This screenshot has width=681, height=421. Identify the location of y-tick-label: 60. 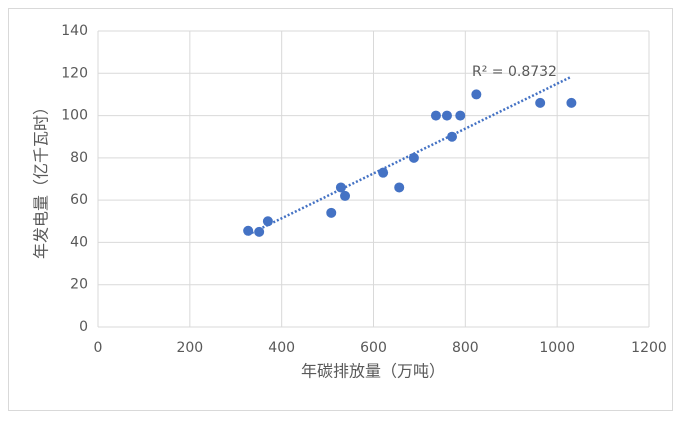
(79, 200).